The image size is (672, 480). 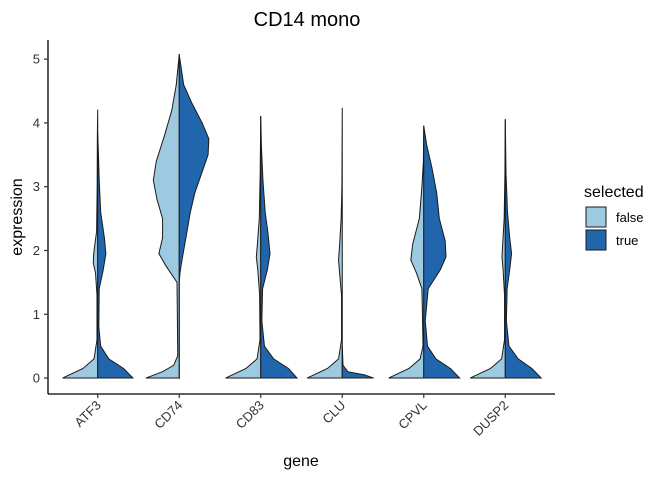 What do you see at coordinates (36, 186) in the screenshot?
I see `y-tick-label: 3` at bounding box center [36, 186].